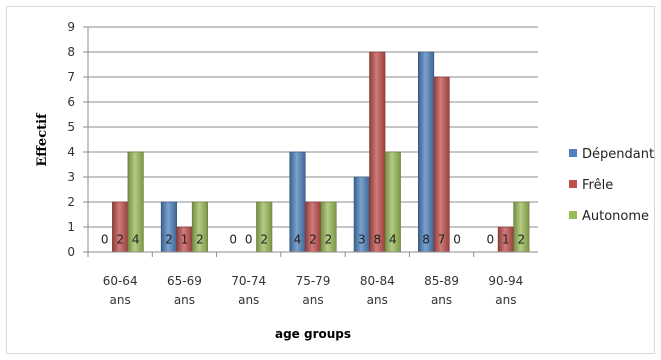  Describe the element at coordinates (71, 177) in the screenshot. I see `y-tick-label: 3` at that location.